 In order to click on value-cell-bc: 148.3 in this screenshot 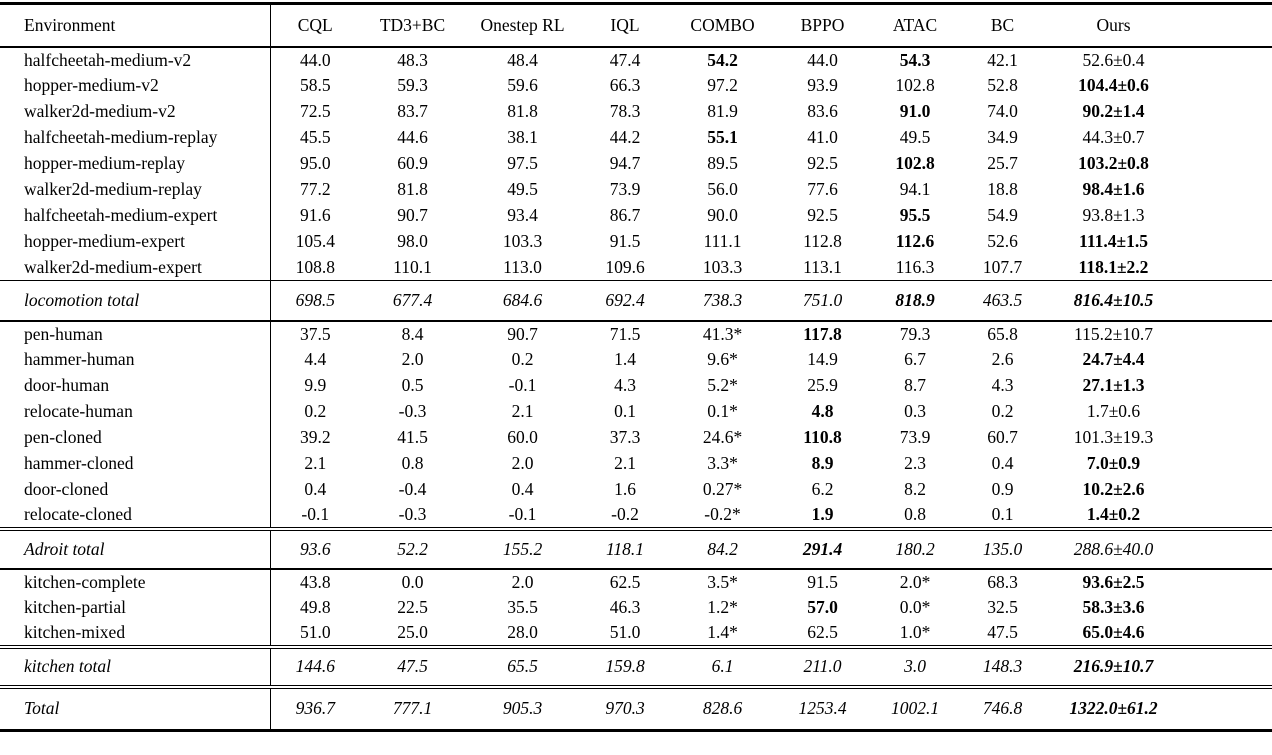, I will do `click(1002, 666)`.